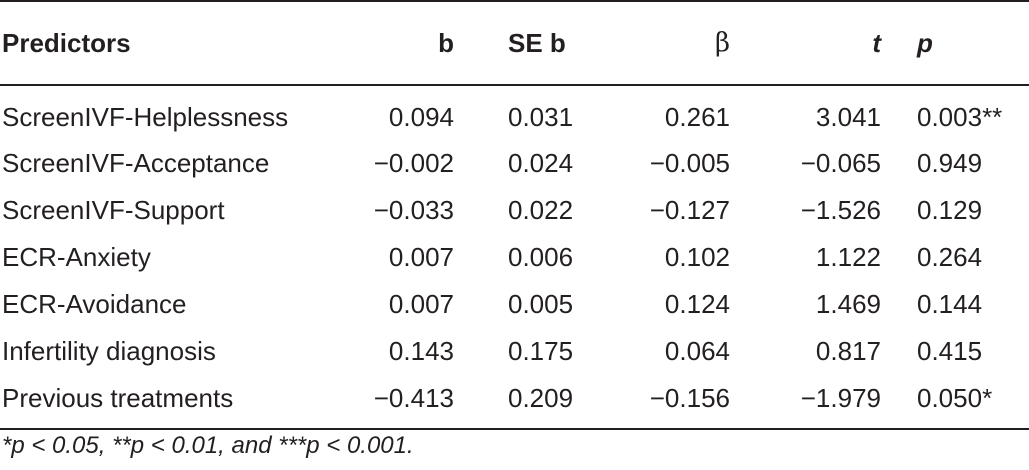 The height and width of the screenshot is (470, 1029). What do you see at coordinates (150, 43) in the screenshot?
I see `header-predictors: Predictors` at bounding box center [150, 43].